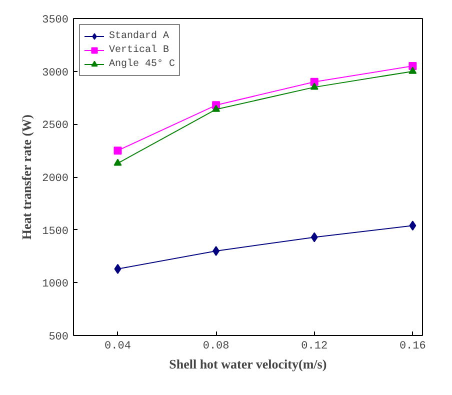 The width and height of the screenshot is (452, 395). I want to click on x-tick-label: 0.16, so click(412, 346).